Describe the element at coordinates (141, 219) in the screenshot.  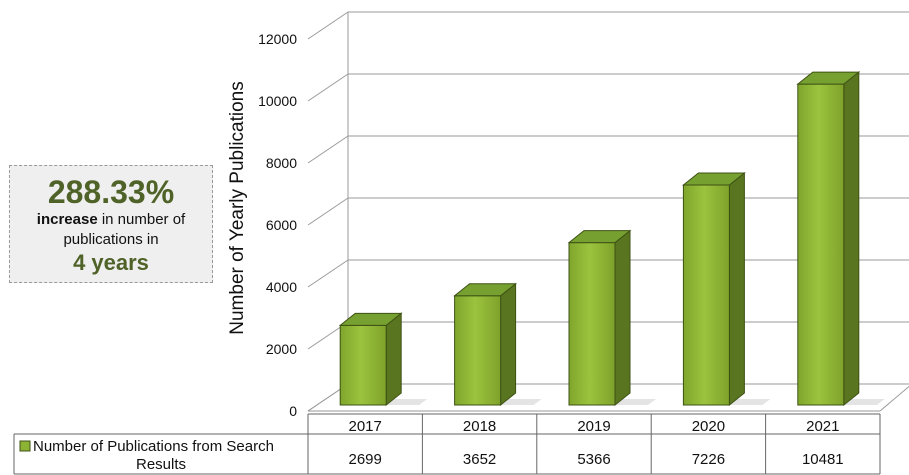
I see `callout-line-1-rest: in number of` at that location.